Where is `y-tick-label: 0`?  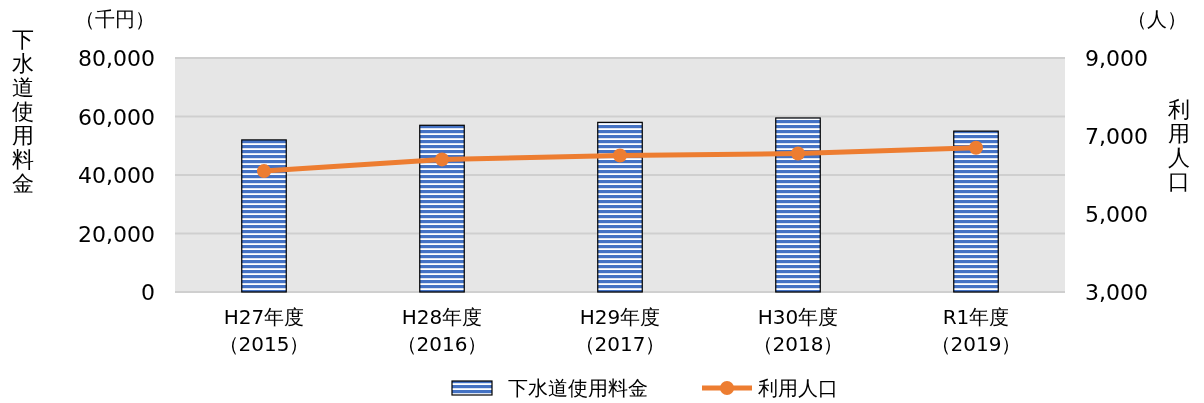 y-tick-label: 0 is located at coordinates (148, 292).